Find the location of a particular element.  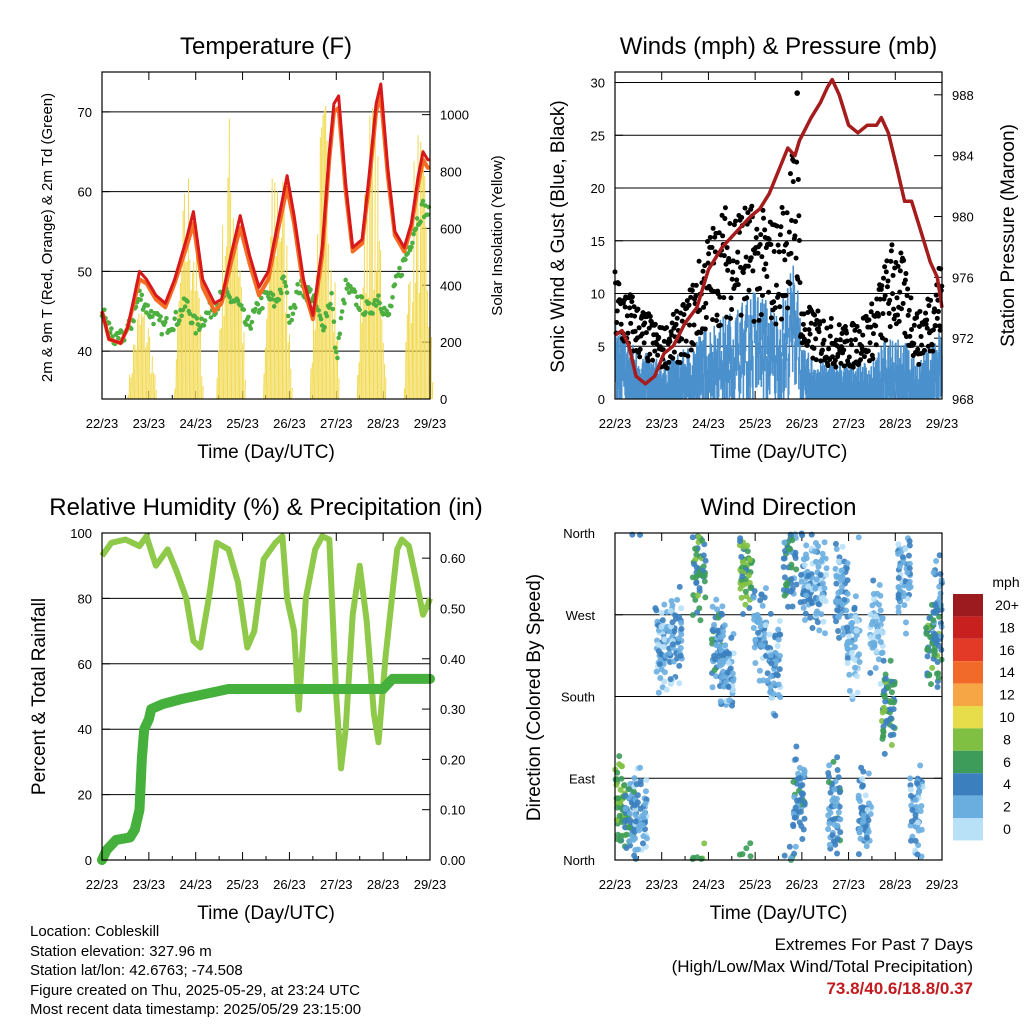

y2-tick-label: 0.10 is located at coordinates (452, 810).